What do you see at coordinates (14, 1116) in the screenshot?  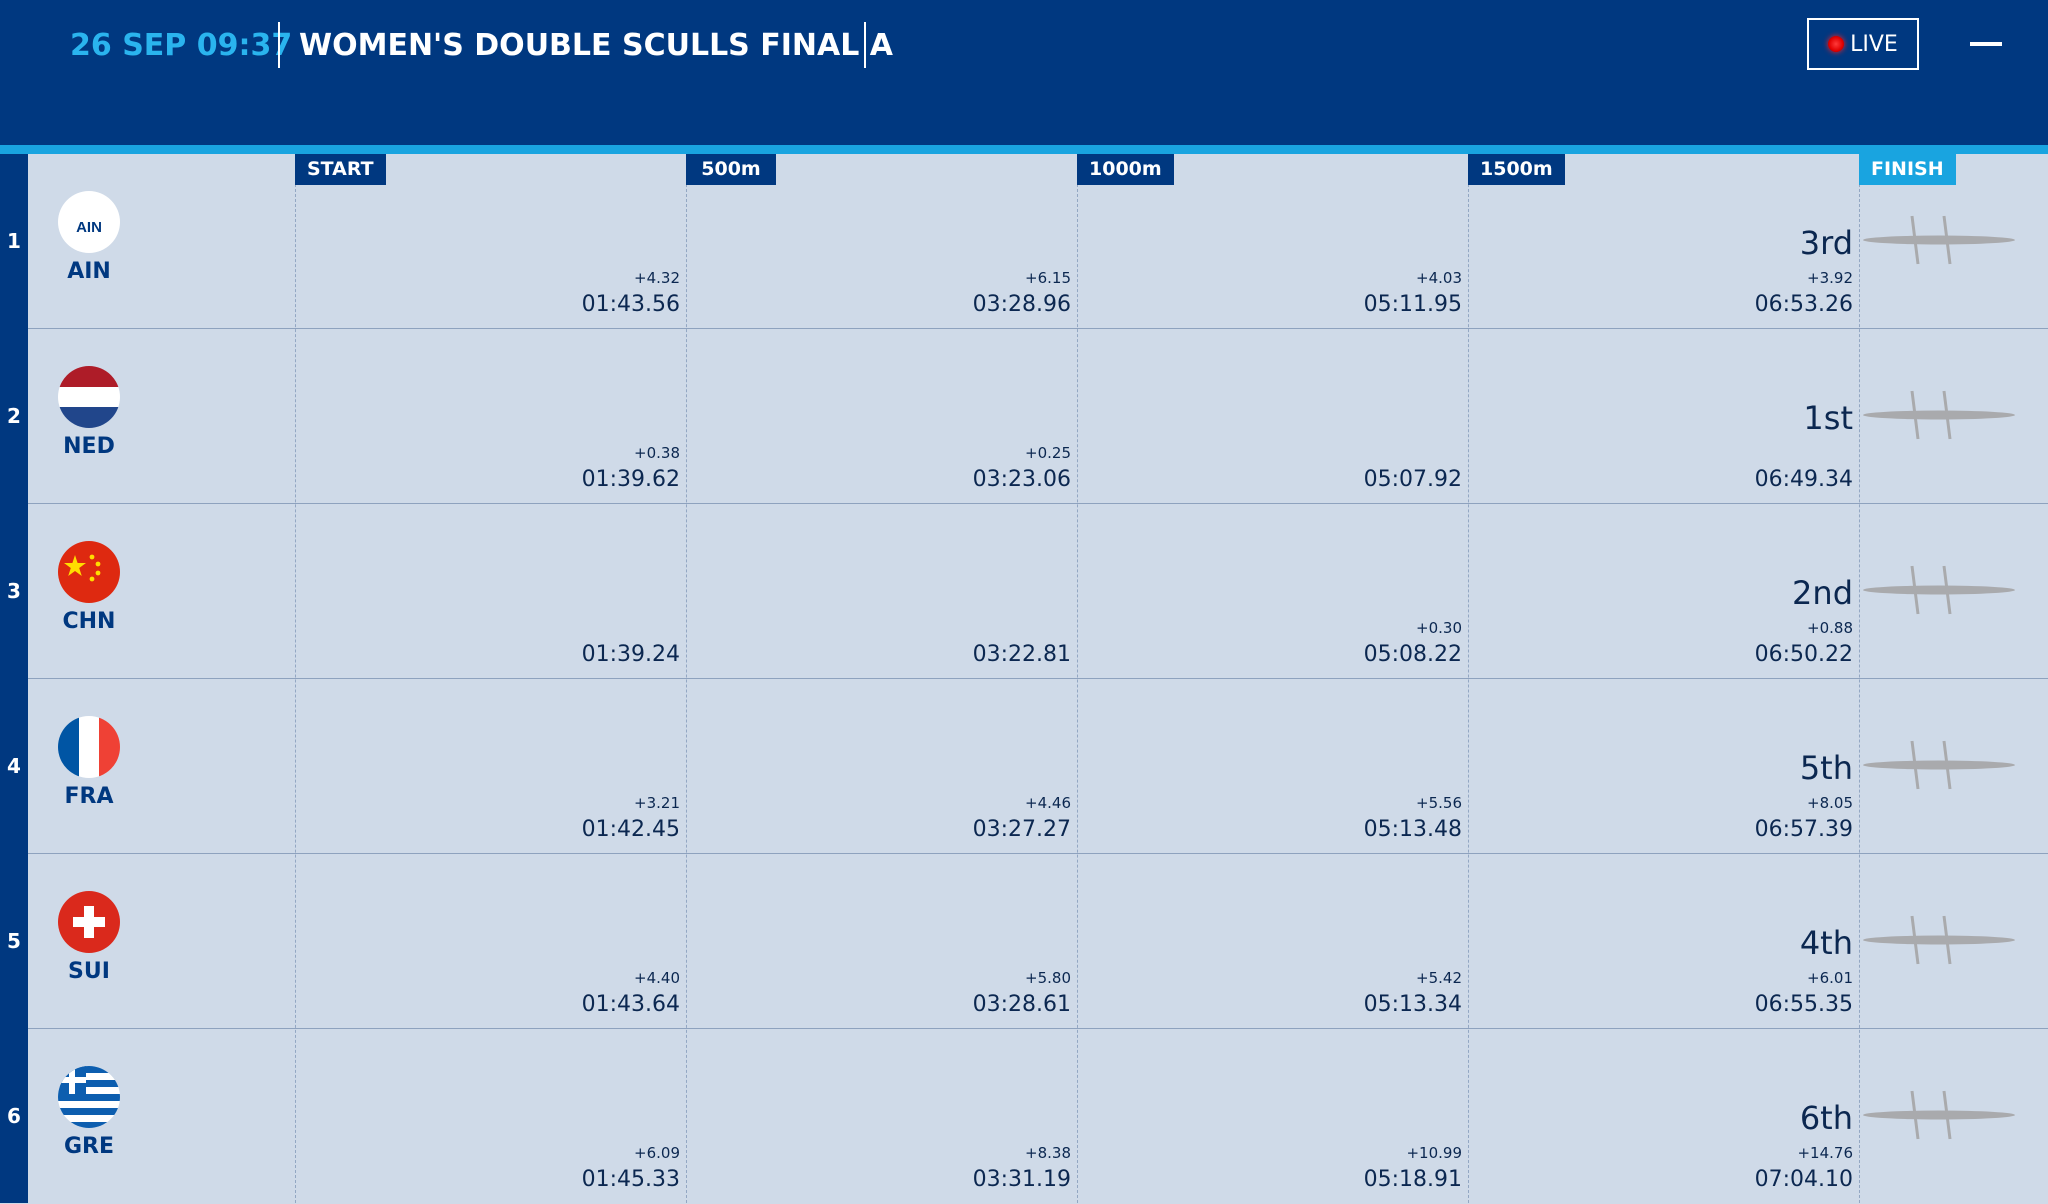 I see `lane-number: 6` at bounding box center [14, 1116].